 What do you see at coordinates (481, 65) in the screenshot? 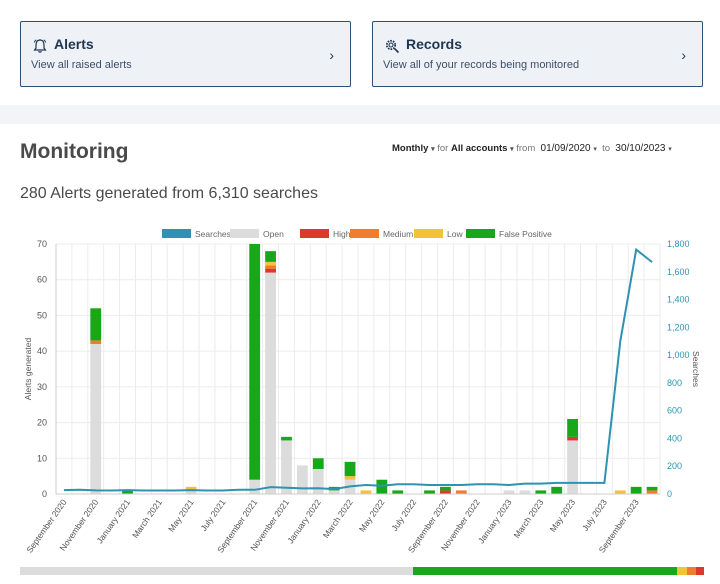
I see `records-card-subtitle: View all of your records being monitored` at bounding box center [481, 65].